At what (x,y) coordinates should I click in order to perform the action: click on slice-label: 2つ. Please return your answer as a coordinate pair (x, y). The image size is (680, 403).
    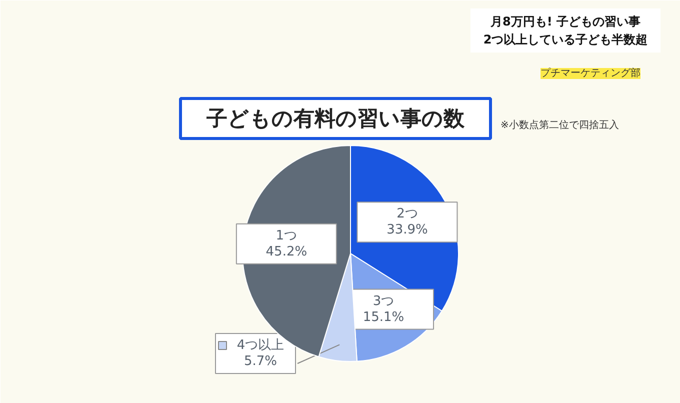
    Looking at the image, I should click on (407, 214).